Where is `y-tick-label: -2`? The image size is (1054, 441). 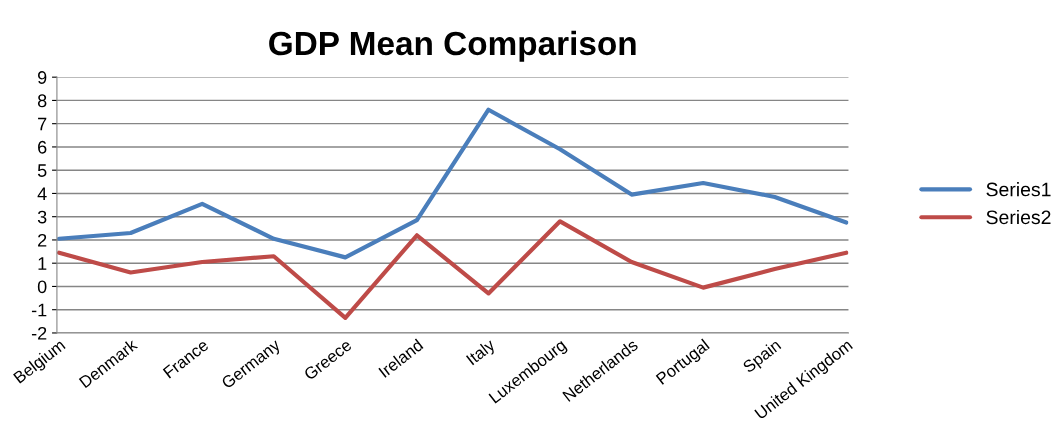 y-tick-label: -2 is located at coordinates (39, 333).